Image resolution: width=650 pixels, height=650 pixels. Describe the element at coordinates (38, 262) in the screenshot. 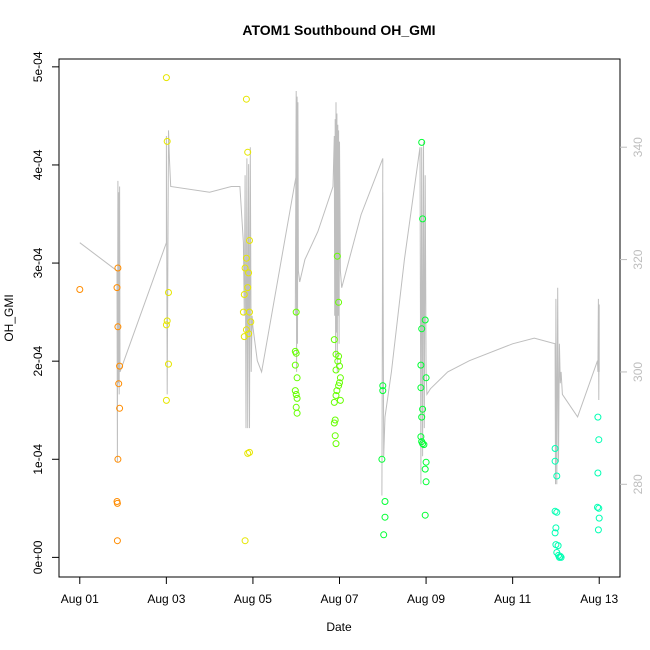

I see `y-tick-label: 3e-04` at that location.